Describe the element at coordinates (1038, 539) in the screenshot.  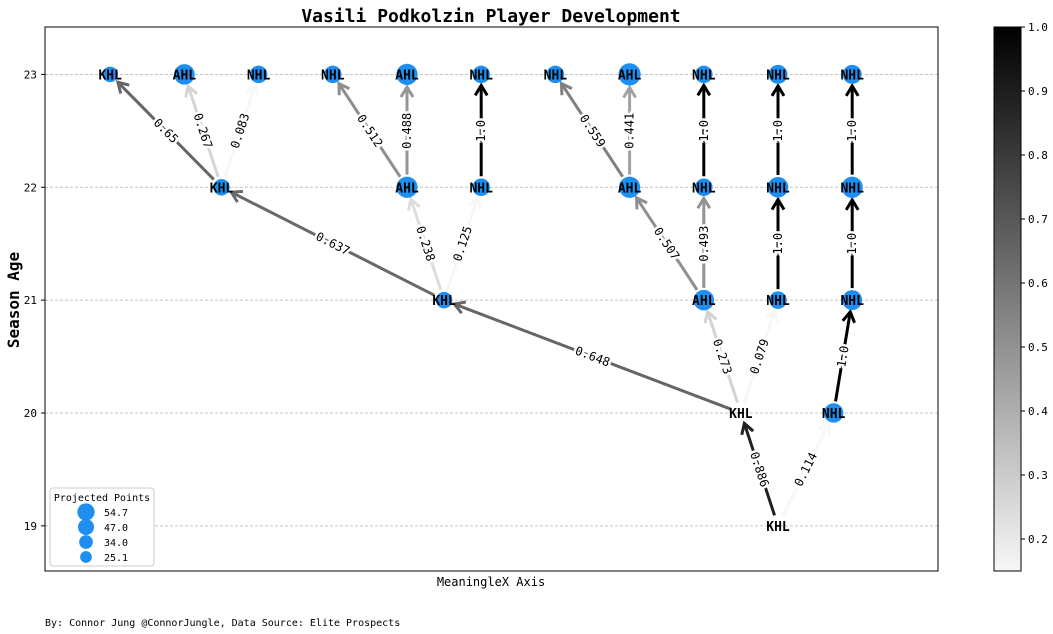
I see `colorbar-tick-label: 0.2` at that location.